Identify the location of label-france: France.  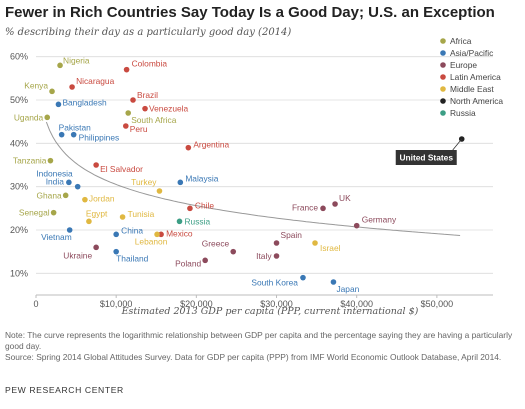
(305, 207).